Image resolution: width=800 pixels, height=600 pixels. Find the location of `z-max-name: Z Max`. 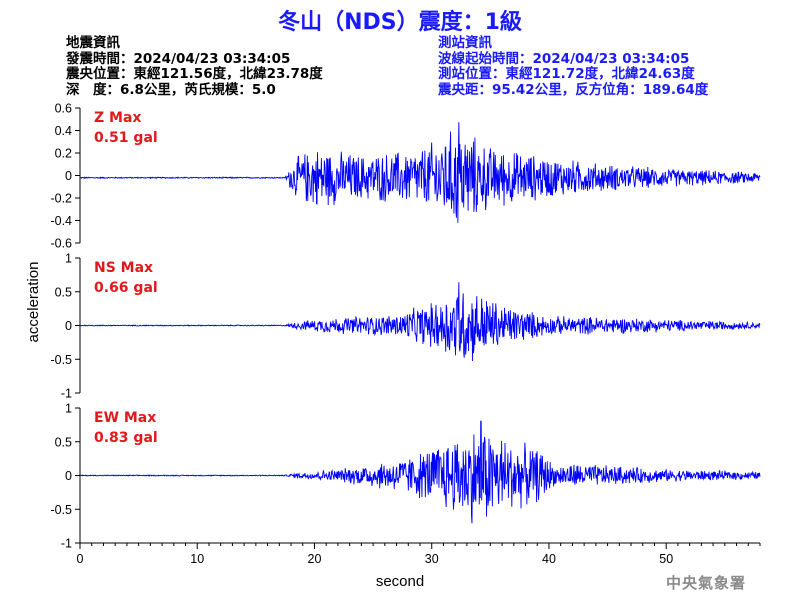

z-max-name: Z Max is located at coordinates (118, 118).